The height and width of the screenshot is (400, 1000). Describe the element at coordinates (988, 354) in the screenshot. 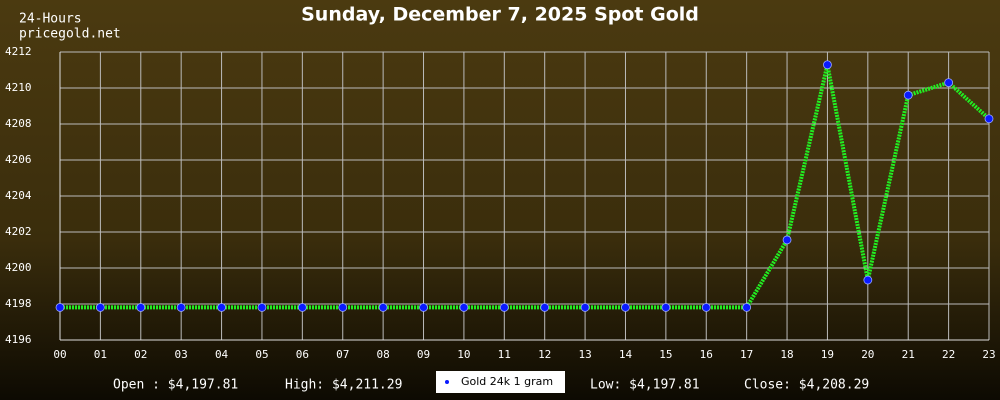

I see `x-tick-label: 23` at that location.